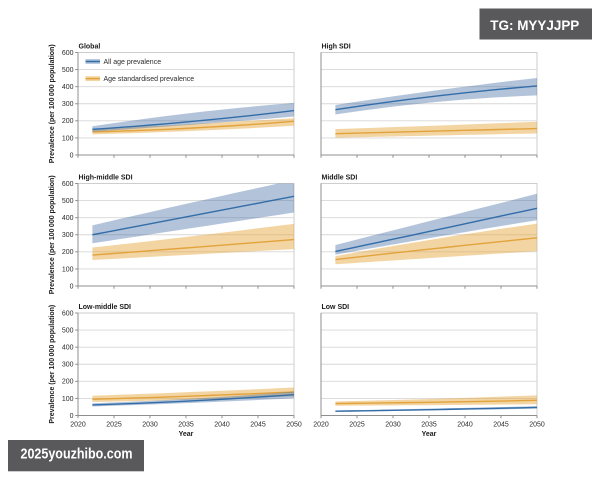 The image size is (600, 485). What do you see at coordinates (105, 307) in the screenshot?
I see `svg-text: Low-middle SDI` at bounding box center [105, 307].